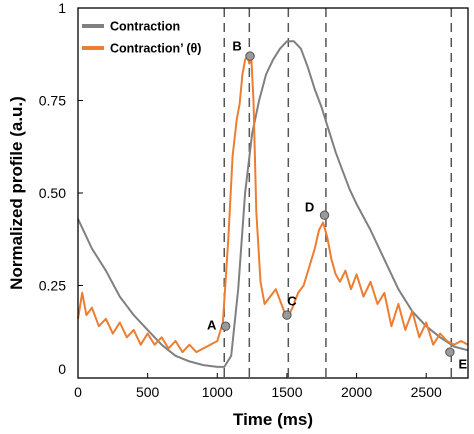 The width and height of the screenshot is (474, 434). What do you see at coordinates (292, 301) in the screenshot?
I see `annotation-label: C` at bounding box center [292, 301].